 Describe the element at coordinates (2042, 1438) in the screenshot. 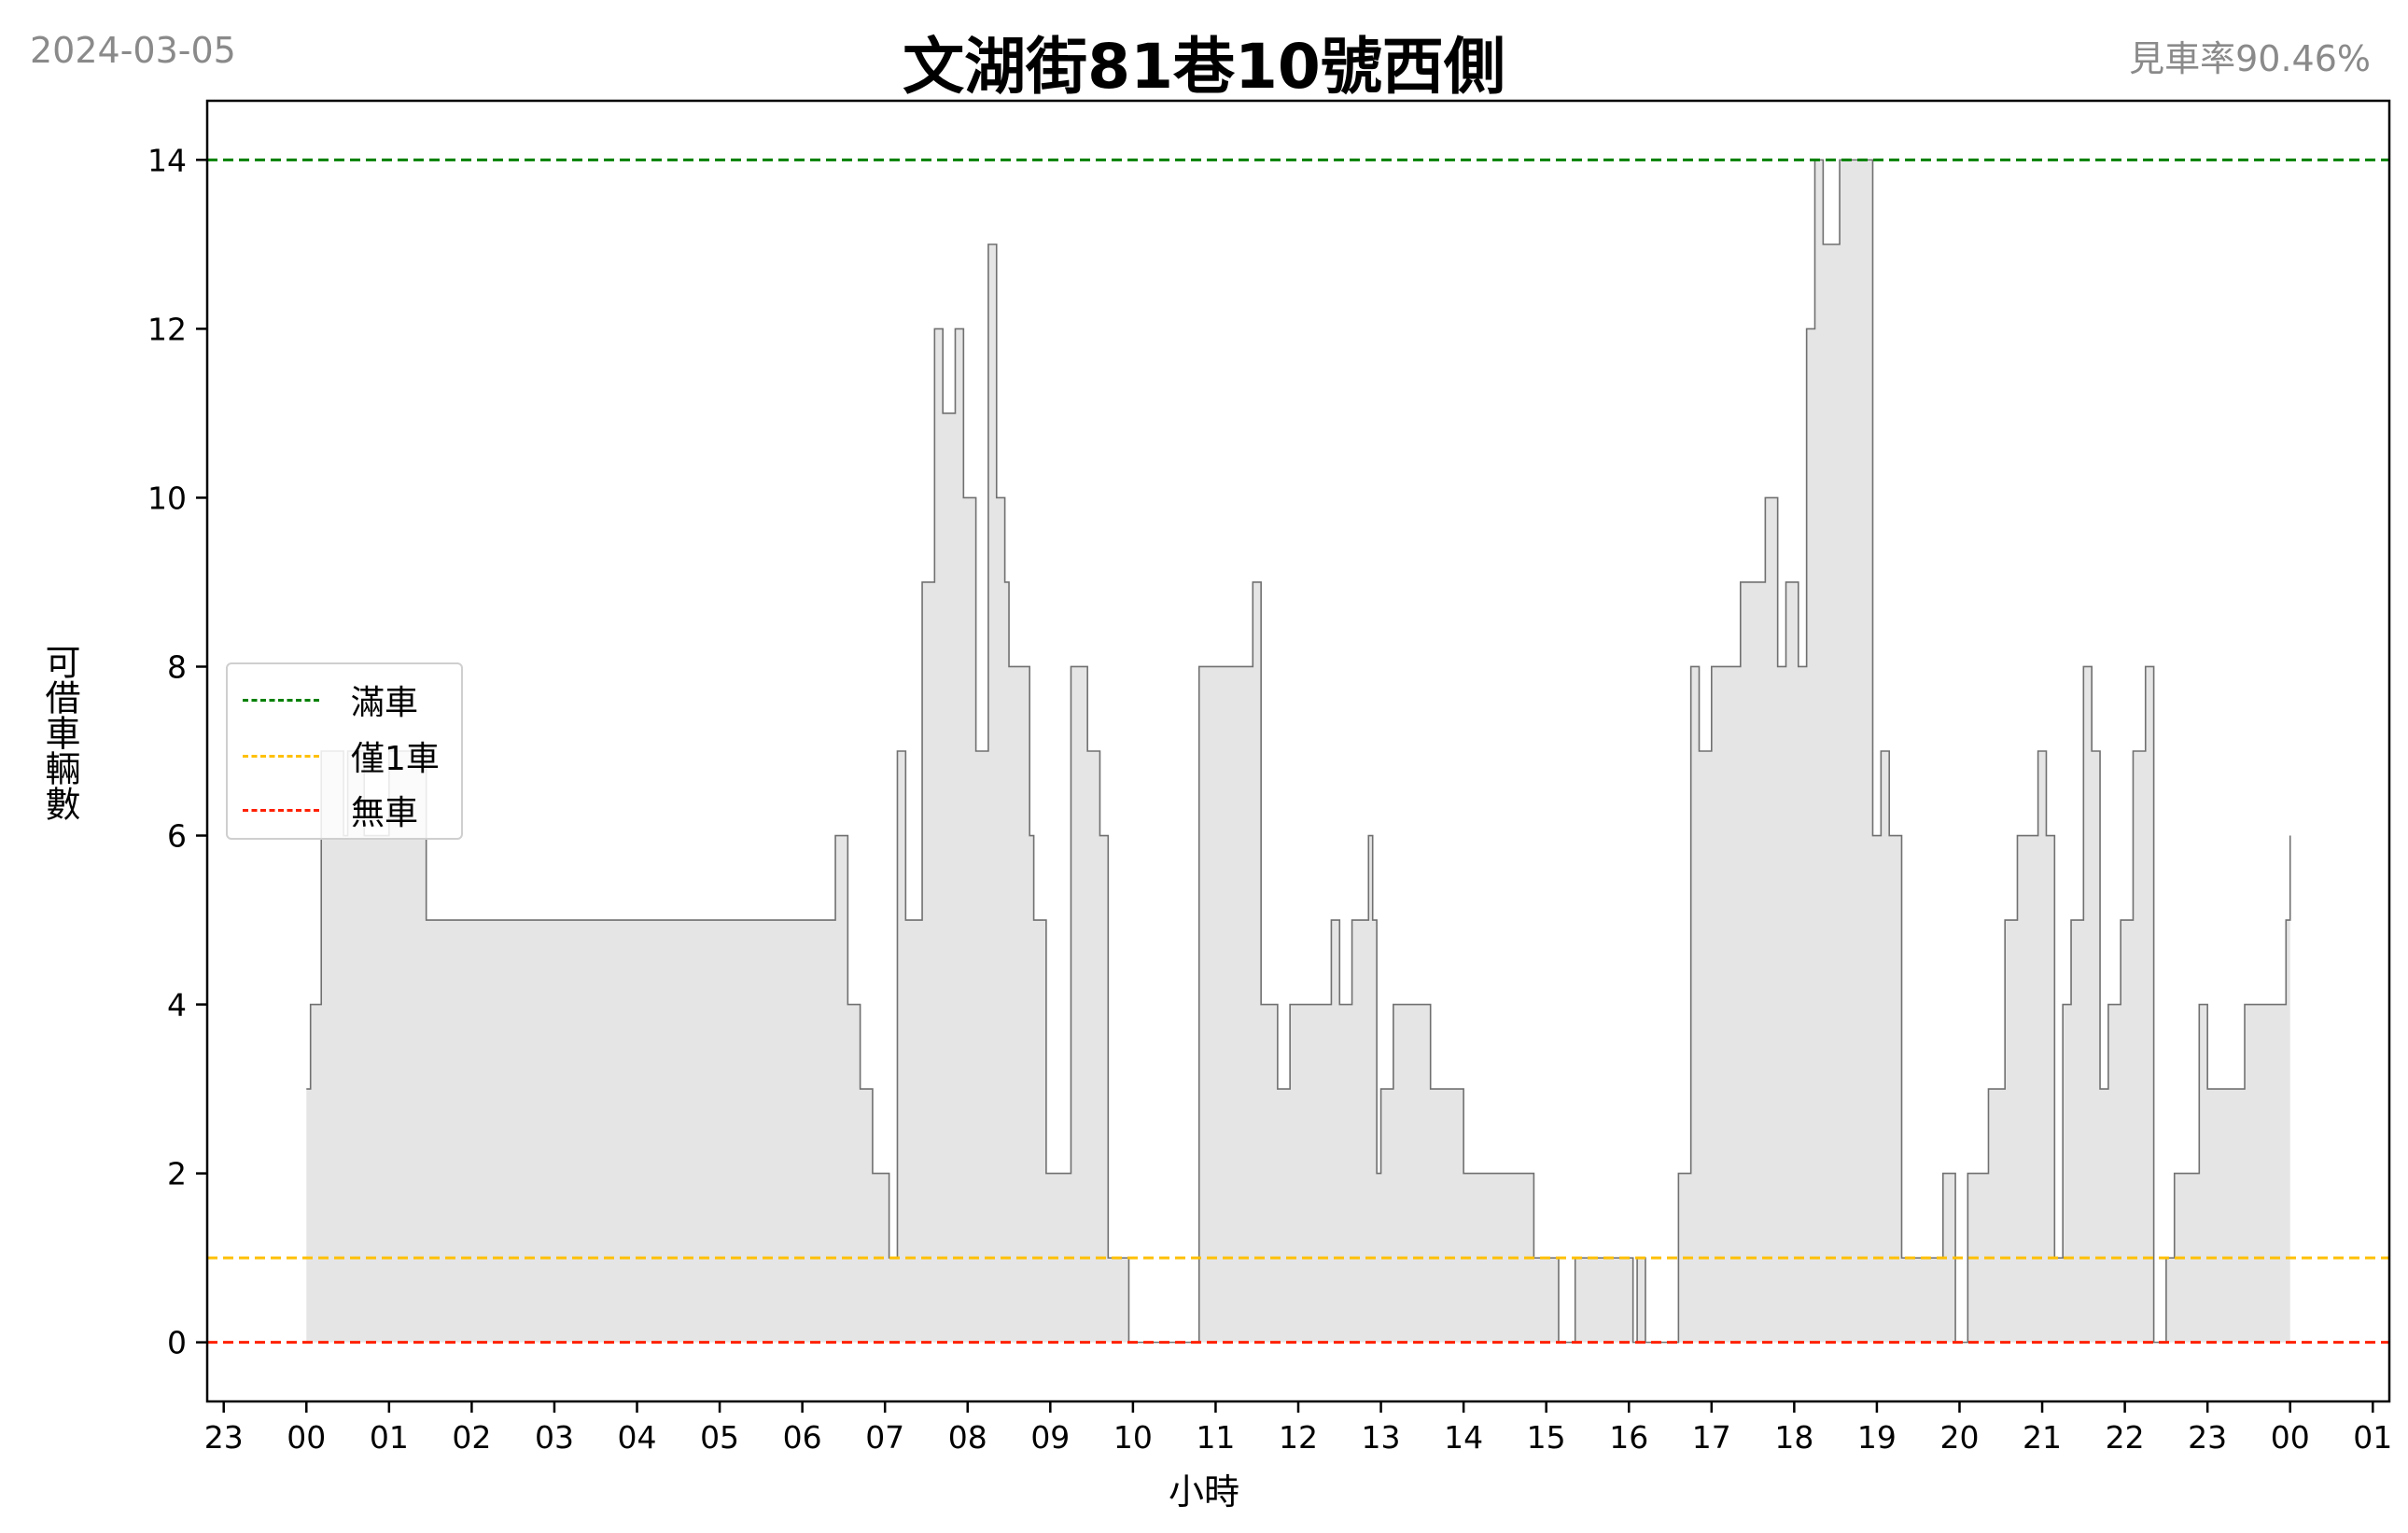

I see `x-tick-label-22: 21` at that location.